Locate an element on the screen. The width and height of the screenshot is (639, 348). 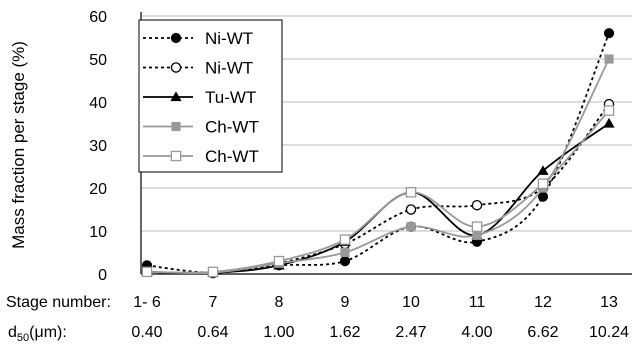
x-tick-label: 10 is located at coordinates (411, 302).